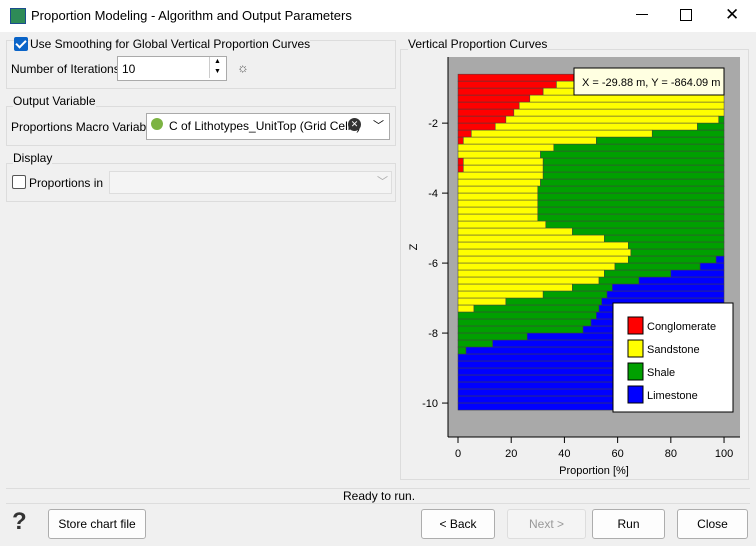 This screenshot has height=546, width=756. I want to click on run-button: Run, so click(628, 524).